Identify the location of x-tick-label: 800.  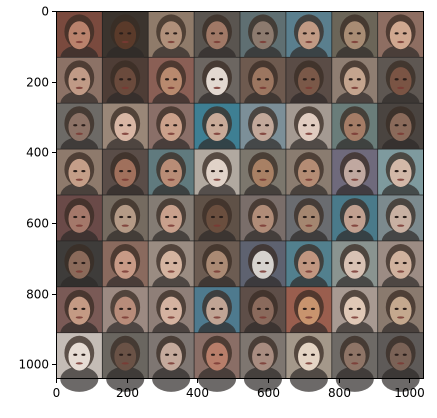
(339, 393).